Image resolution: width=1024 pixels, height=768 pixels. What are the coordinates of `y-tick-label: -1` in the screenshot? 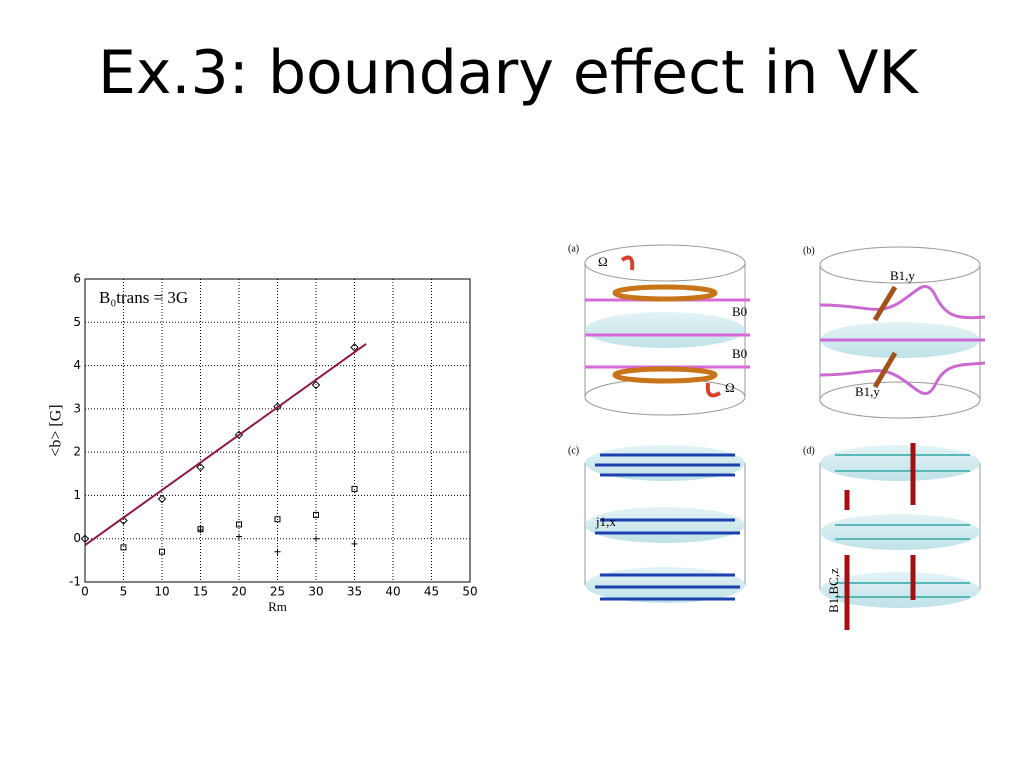 It's located at (75, 582).